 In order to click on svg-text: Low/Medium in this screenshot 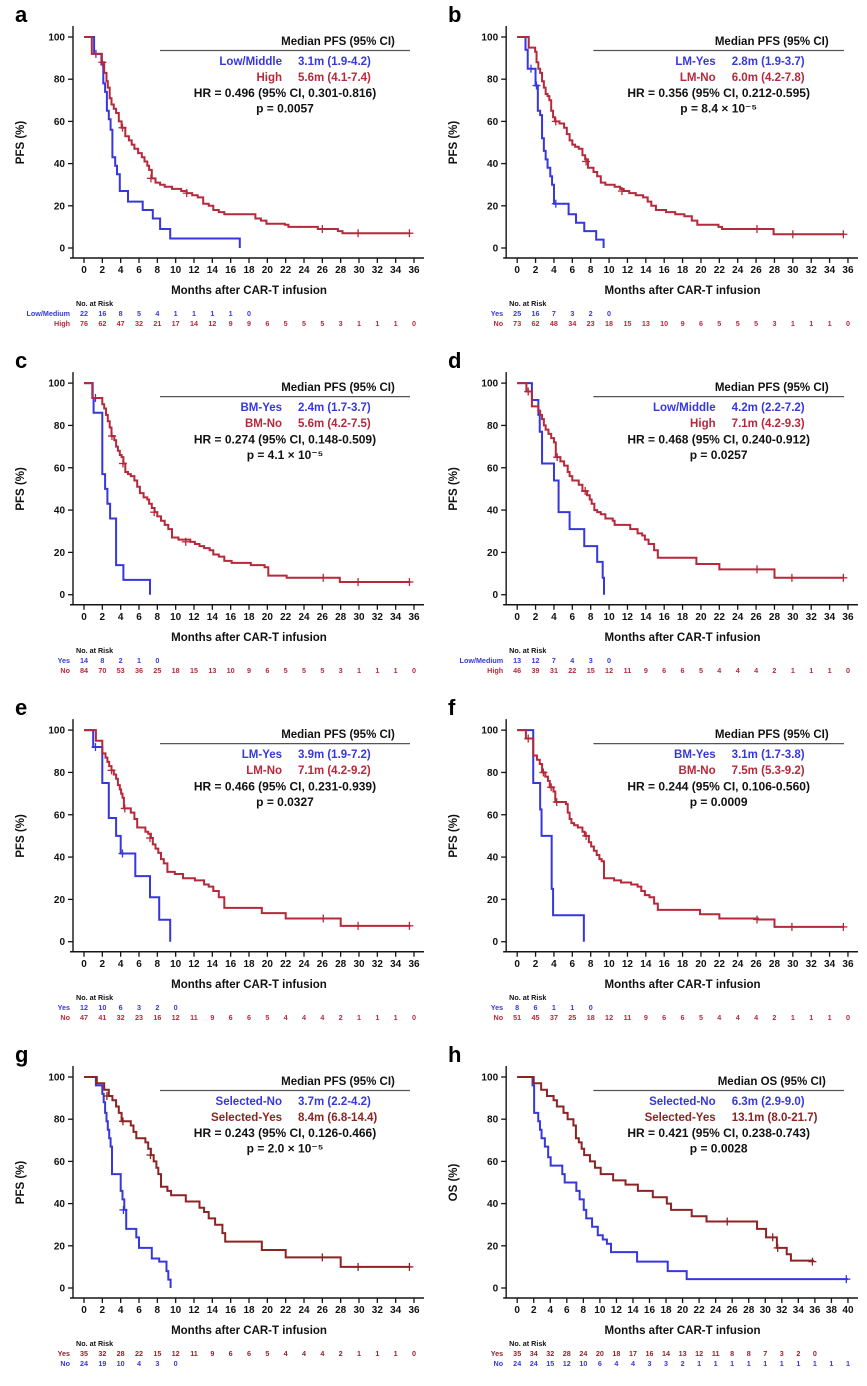, I will do `click(482, 660)`.